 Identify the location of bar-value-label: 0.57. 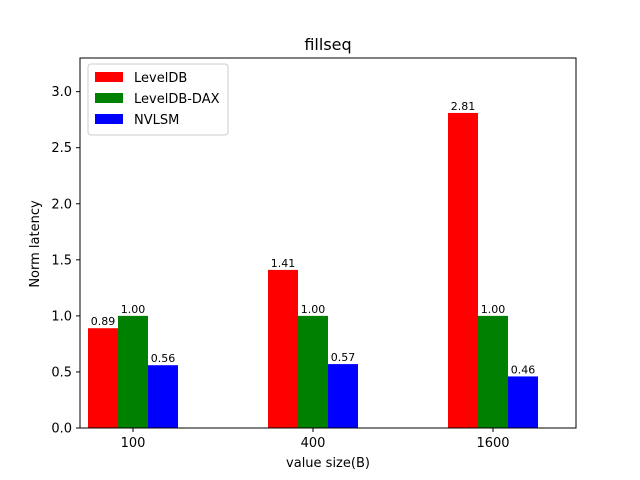
(343, 357).